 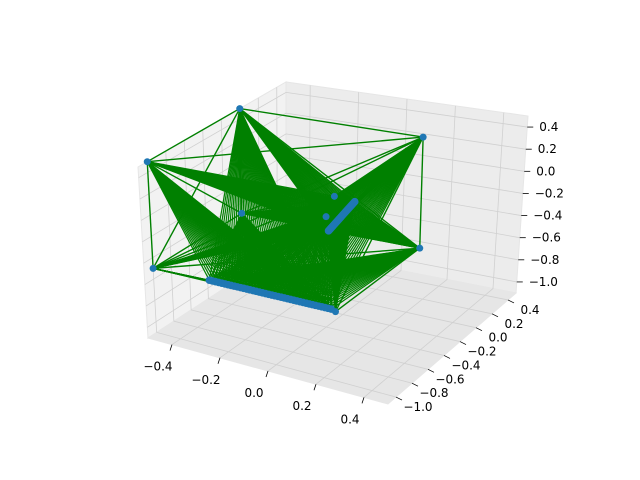 What do you see at coordinates (449, 379) in the screenshot?
I see `y-tick-label: −0.6` at bounding box center [449, 379].